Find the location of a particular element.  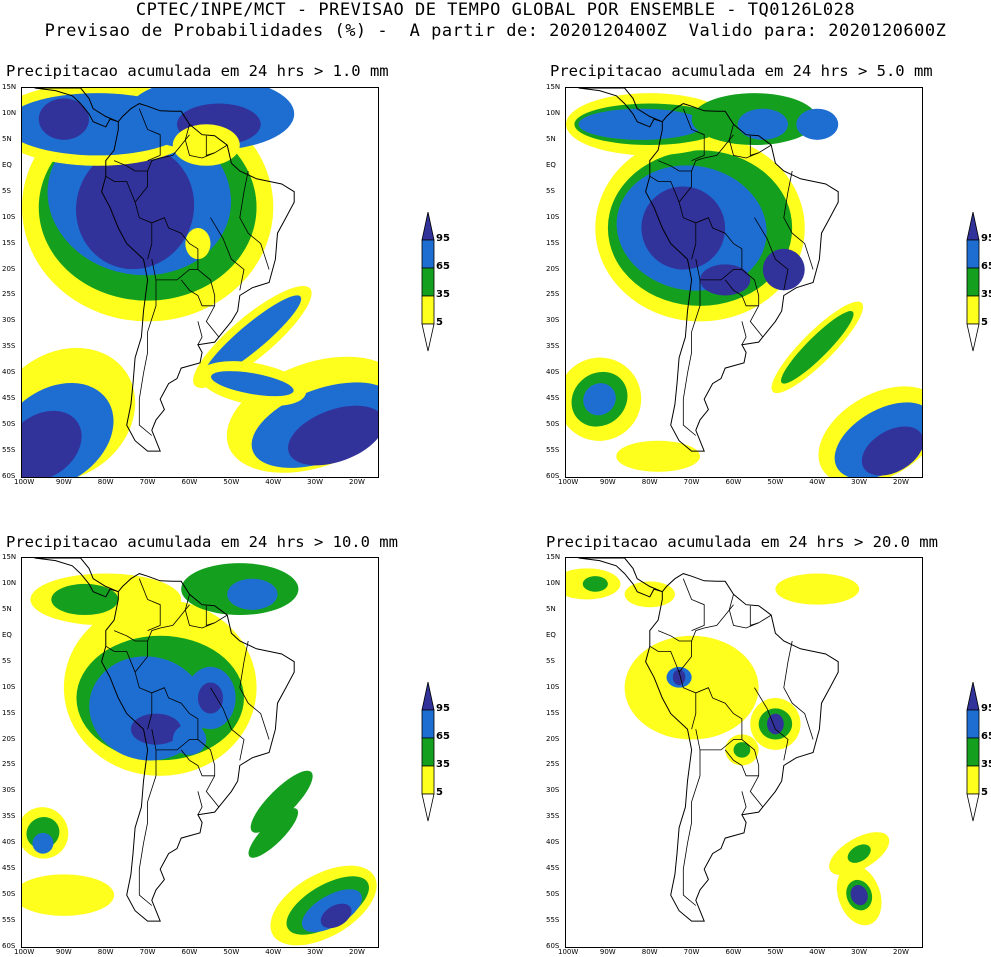

colorbar-label: 95 is located at coordinates (443, 238).